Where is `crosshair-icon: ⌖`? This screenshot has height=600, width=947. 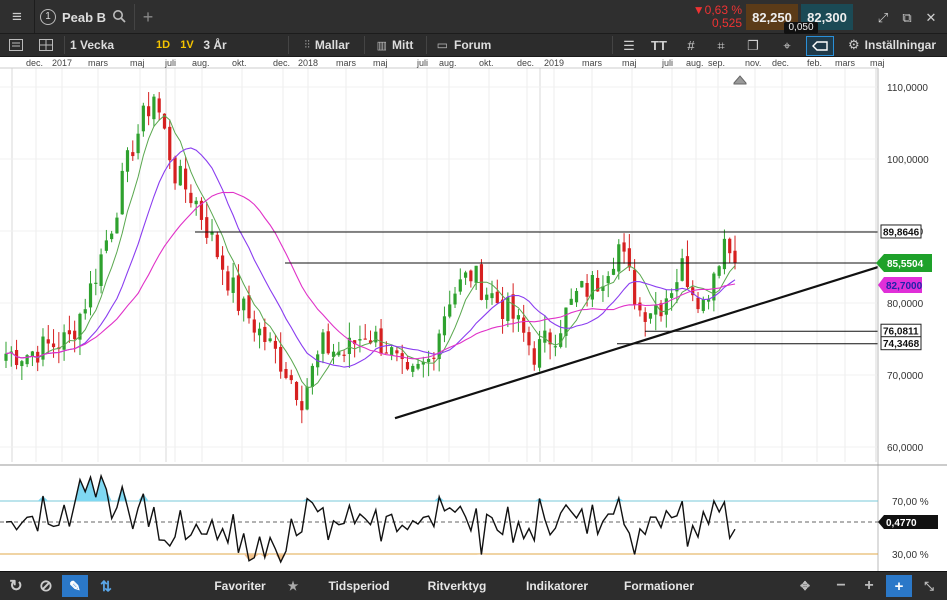
crosshair-icon: ⌖ is located at coordinates (787, 45).